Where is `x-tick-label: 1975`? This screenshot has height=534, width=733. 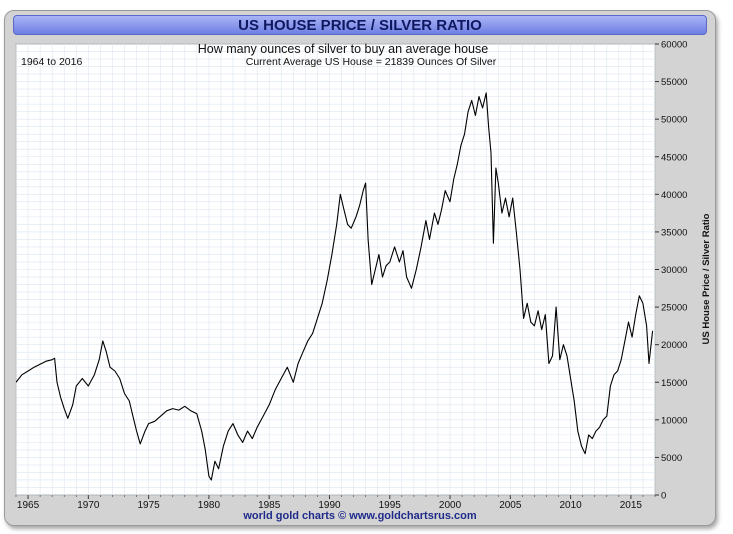
x-tick-label: 1975 is located at coordinates (148, 505).